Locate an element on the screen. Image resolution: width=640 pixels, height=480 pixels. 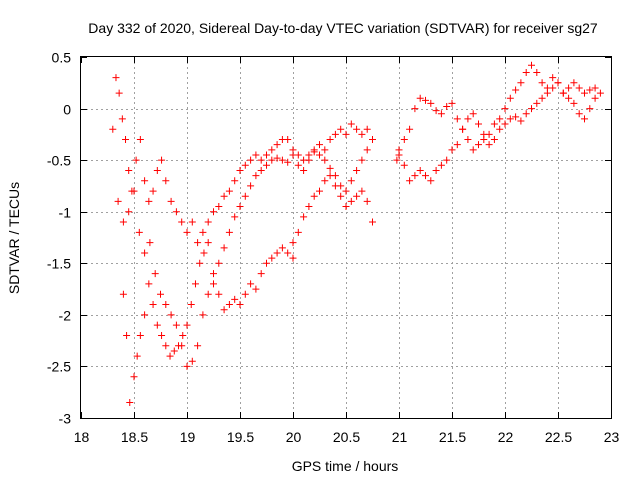
x-tick-label: 19 is located at coordinates (188, 437).